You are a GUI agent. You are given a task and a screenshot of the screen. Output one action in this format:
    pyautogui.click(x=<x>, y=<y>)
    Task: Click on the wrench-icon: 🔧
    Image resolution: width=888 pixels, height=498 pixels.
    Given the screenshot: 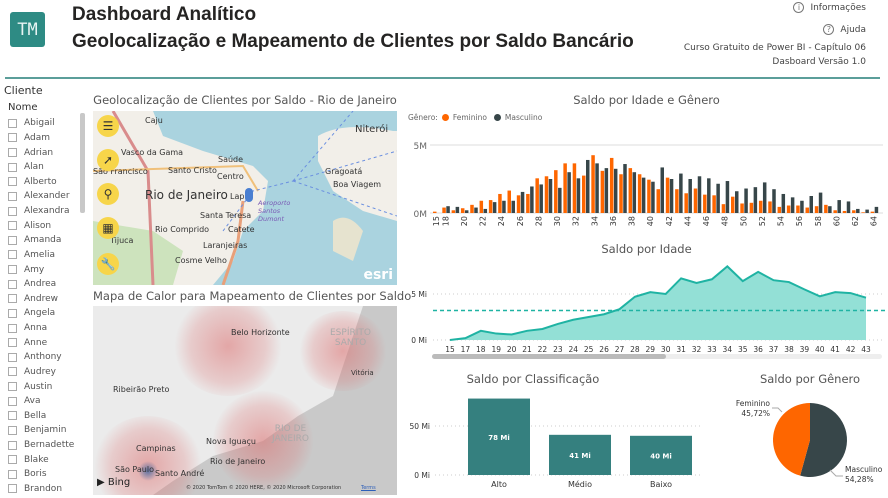 What is the action you would take?
    pyautogui.click(x=108, y=264)
    